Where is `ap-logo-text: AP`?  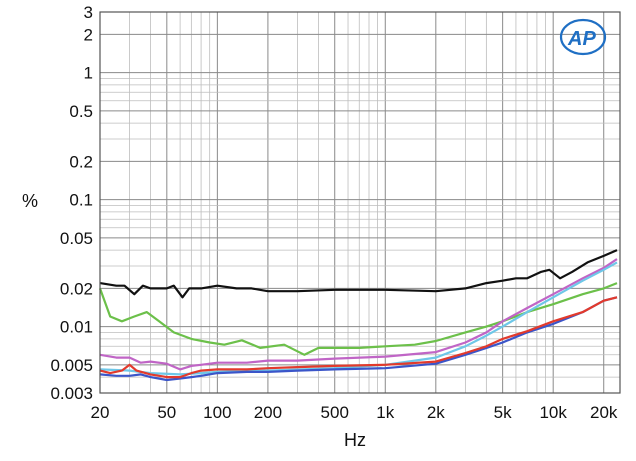
ap-logo-text: AP is located at coordinates (581, 39).